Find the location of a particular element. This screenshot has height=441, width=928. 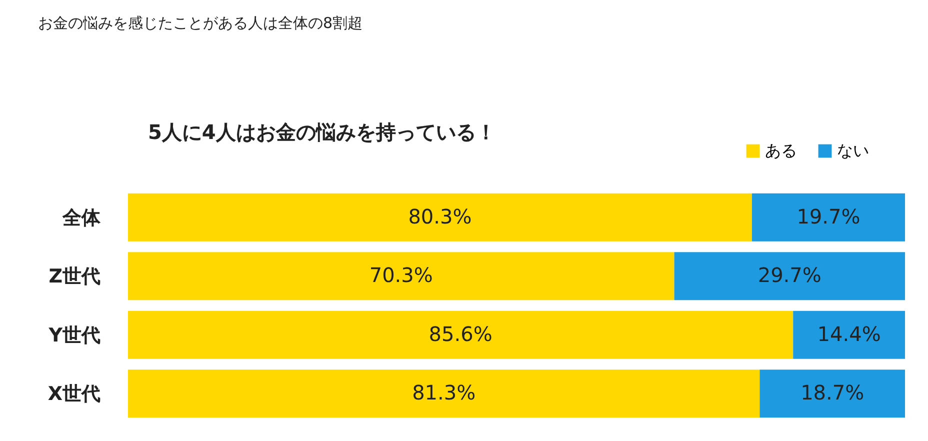

data-label: 70.3% is located at coordinates (401, 275).